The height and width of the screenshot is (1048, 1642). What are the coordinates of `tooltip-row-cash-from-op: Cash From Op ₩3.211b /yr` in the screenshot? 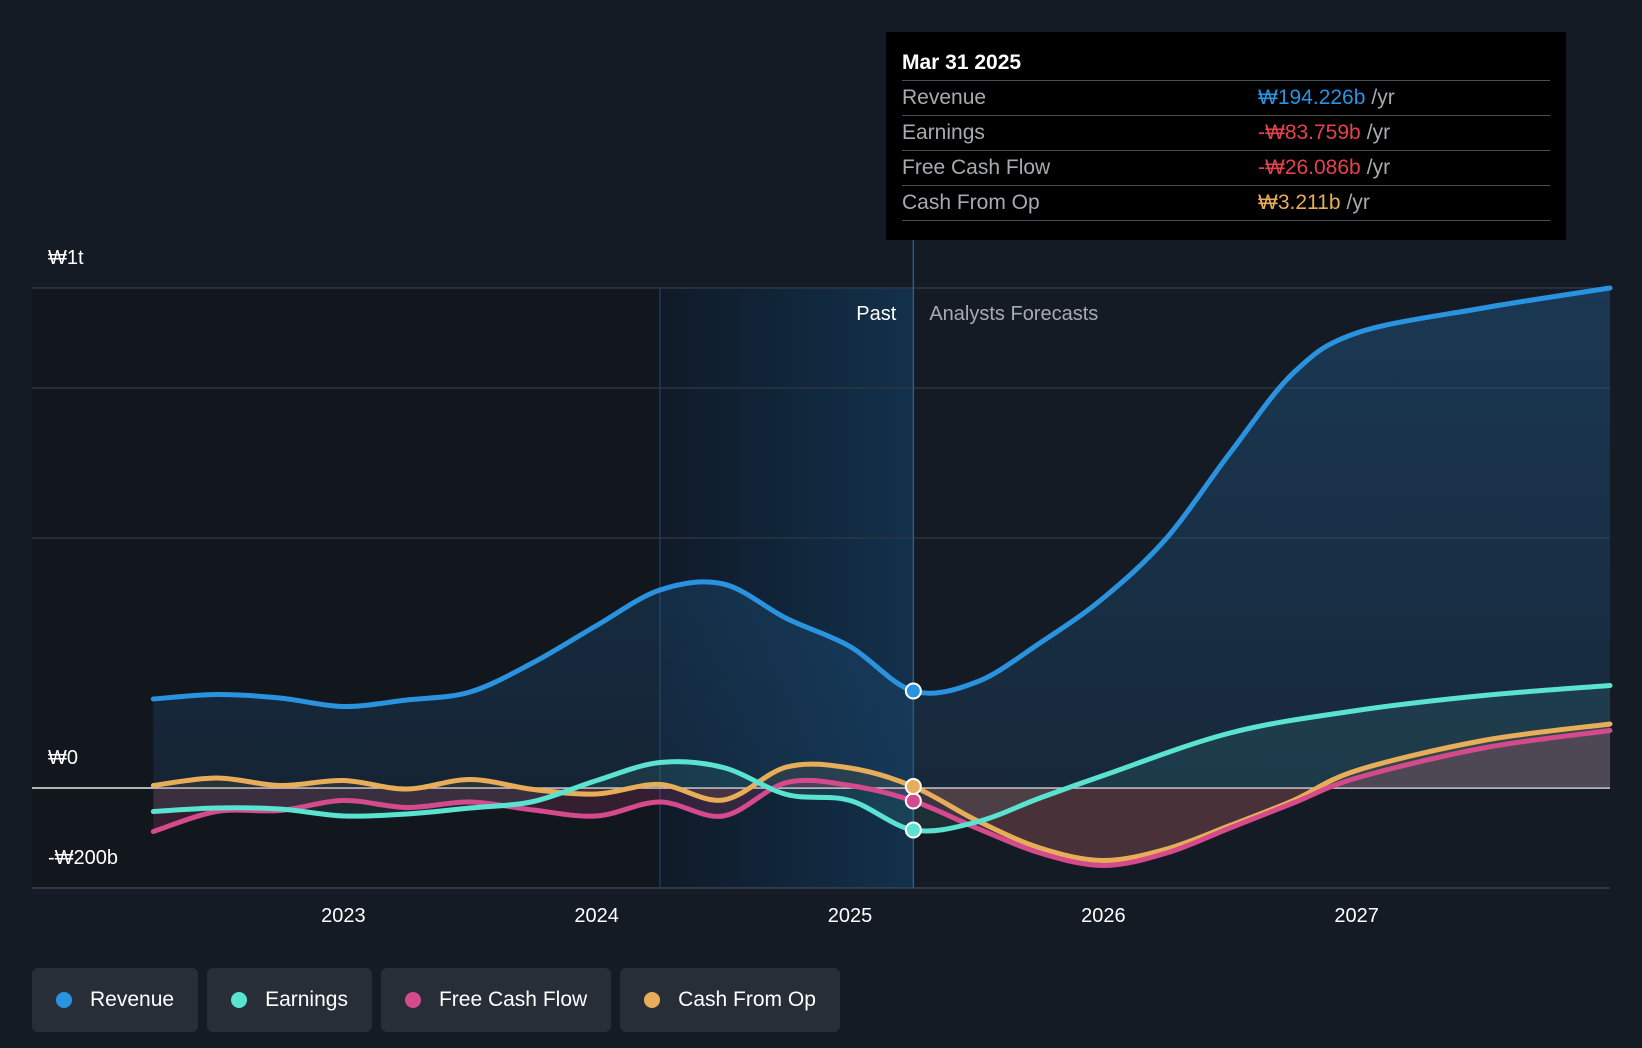 It's located at (1226, 203).